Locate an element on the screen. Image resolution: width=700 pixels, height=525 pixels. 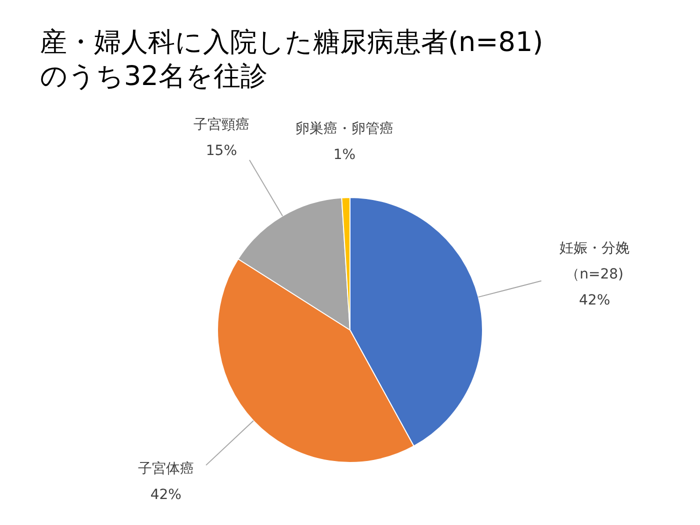
data-label: 1% is located at coordinates (344, 155).